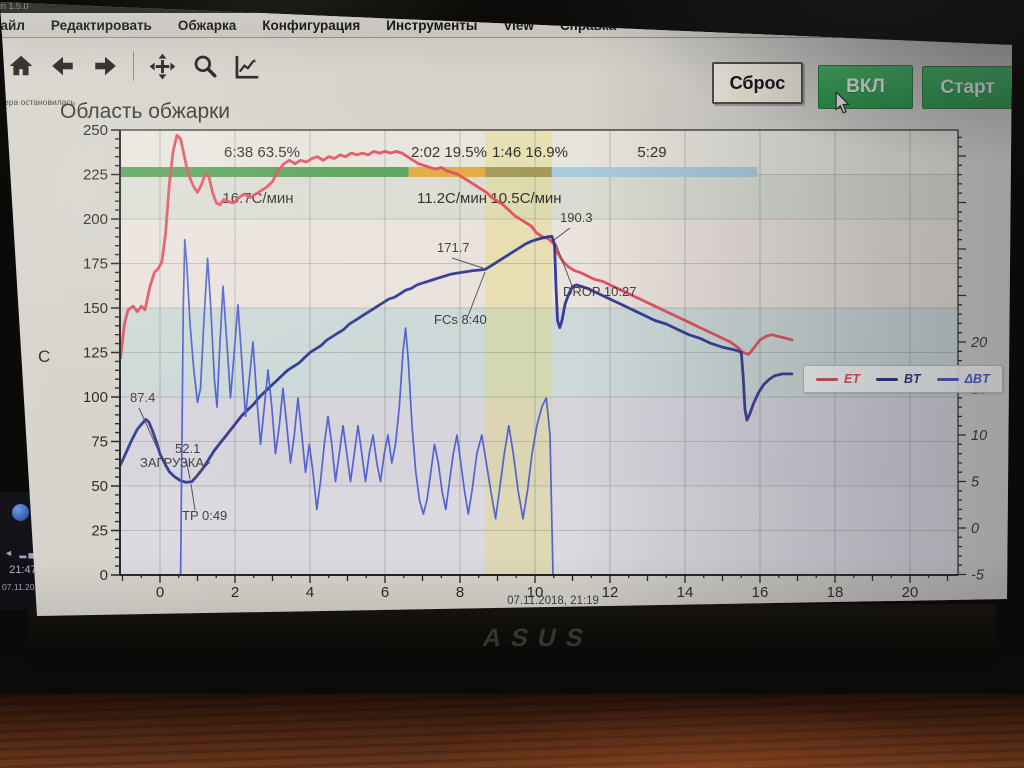  What do you see at coordinates (385, 592) in the screenshot?
I see `svg-text: 6` at bounding box center [385, 592].